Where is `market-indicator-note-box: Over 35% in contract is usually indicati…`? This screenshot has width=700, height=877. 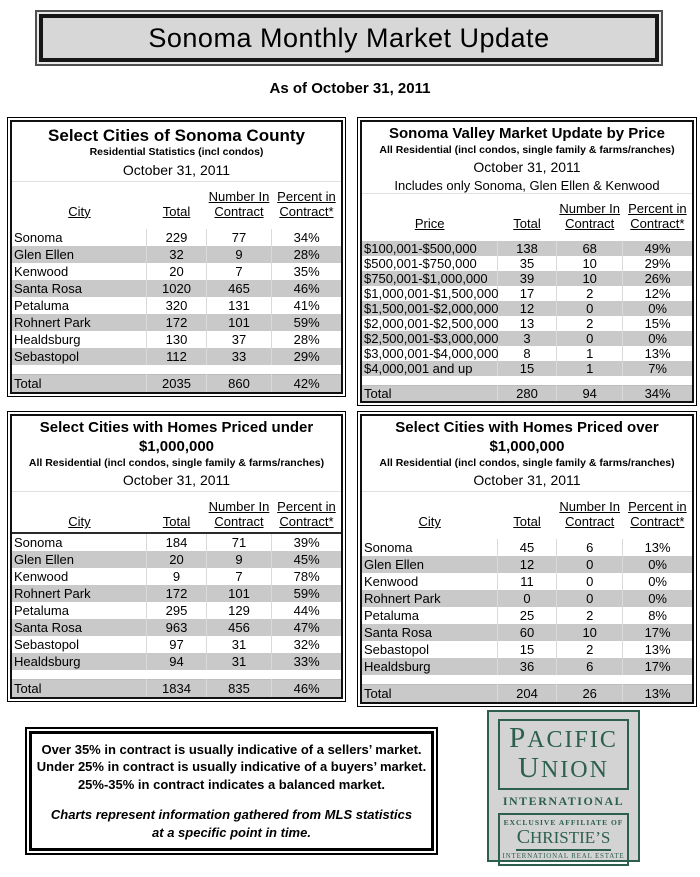
market-indicator-note-box: Over 35% in contract is usually indicati… is located at coordinates (231, 791).